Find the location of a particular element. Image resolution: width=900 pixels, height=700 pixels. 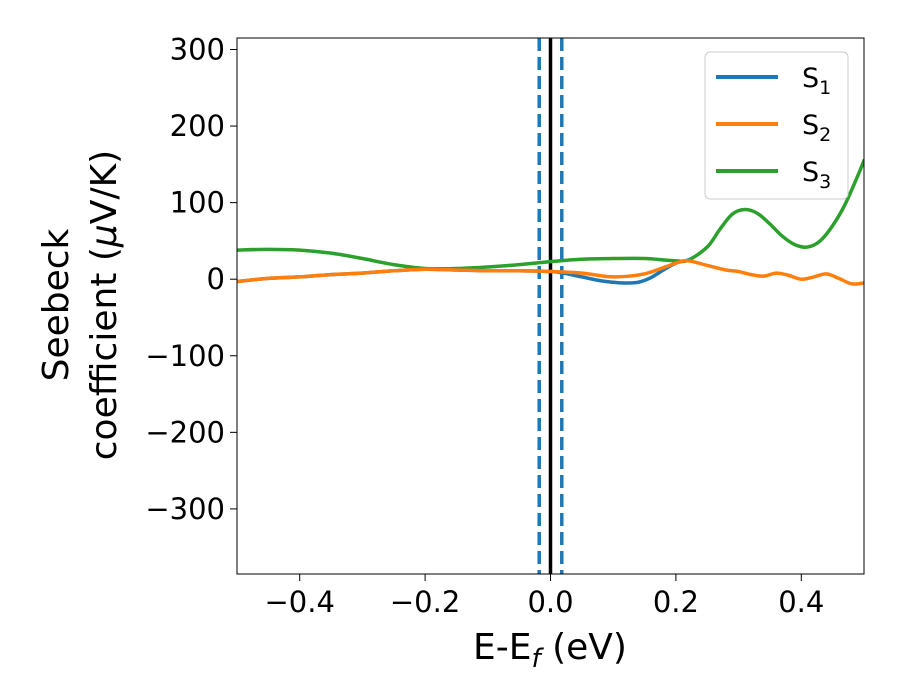

y-tick-label: 300 is located at coordinates (197, 49).